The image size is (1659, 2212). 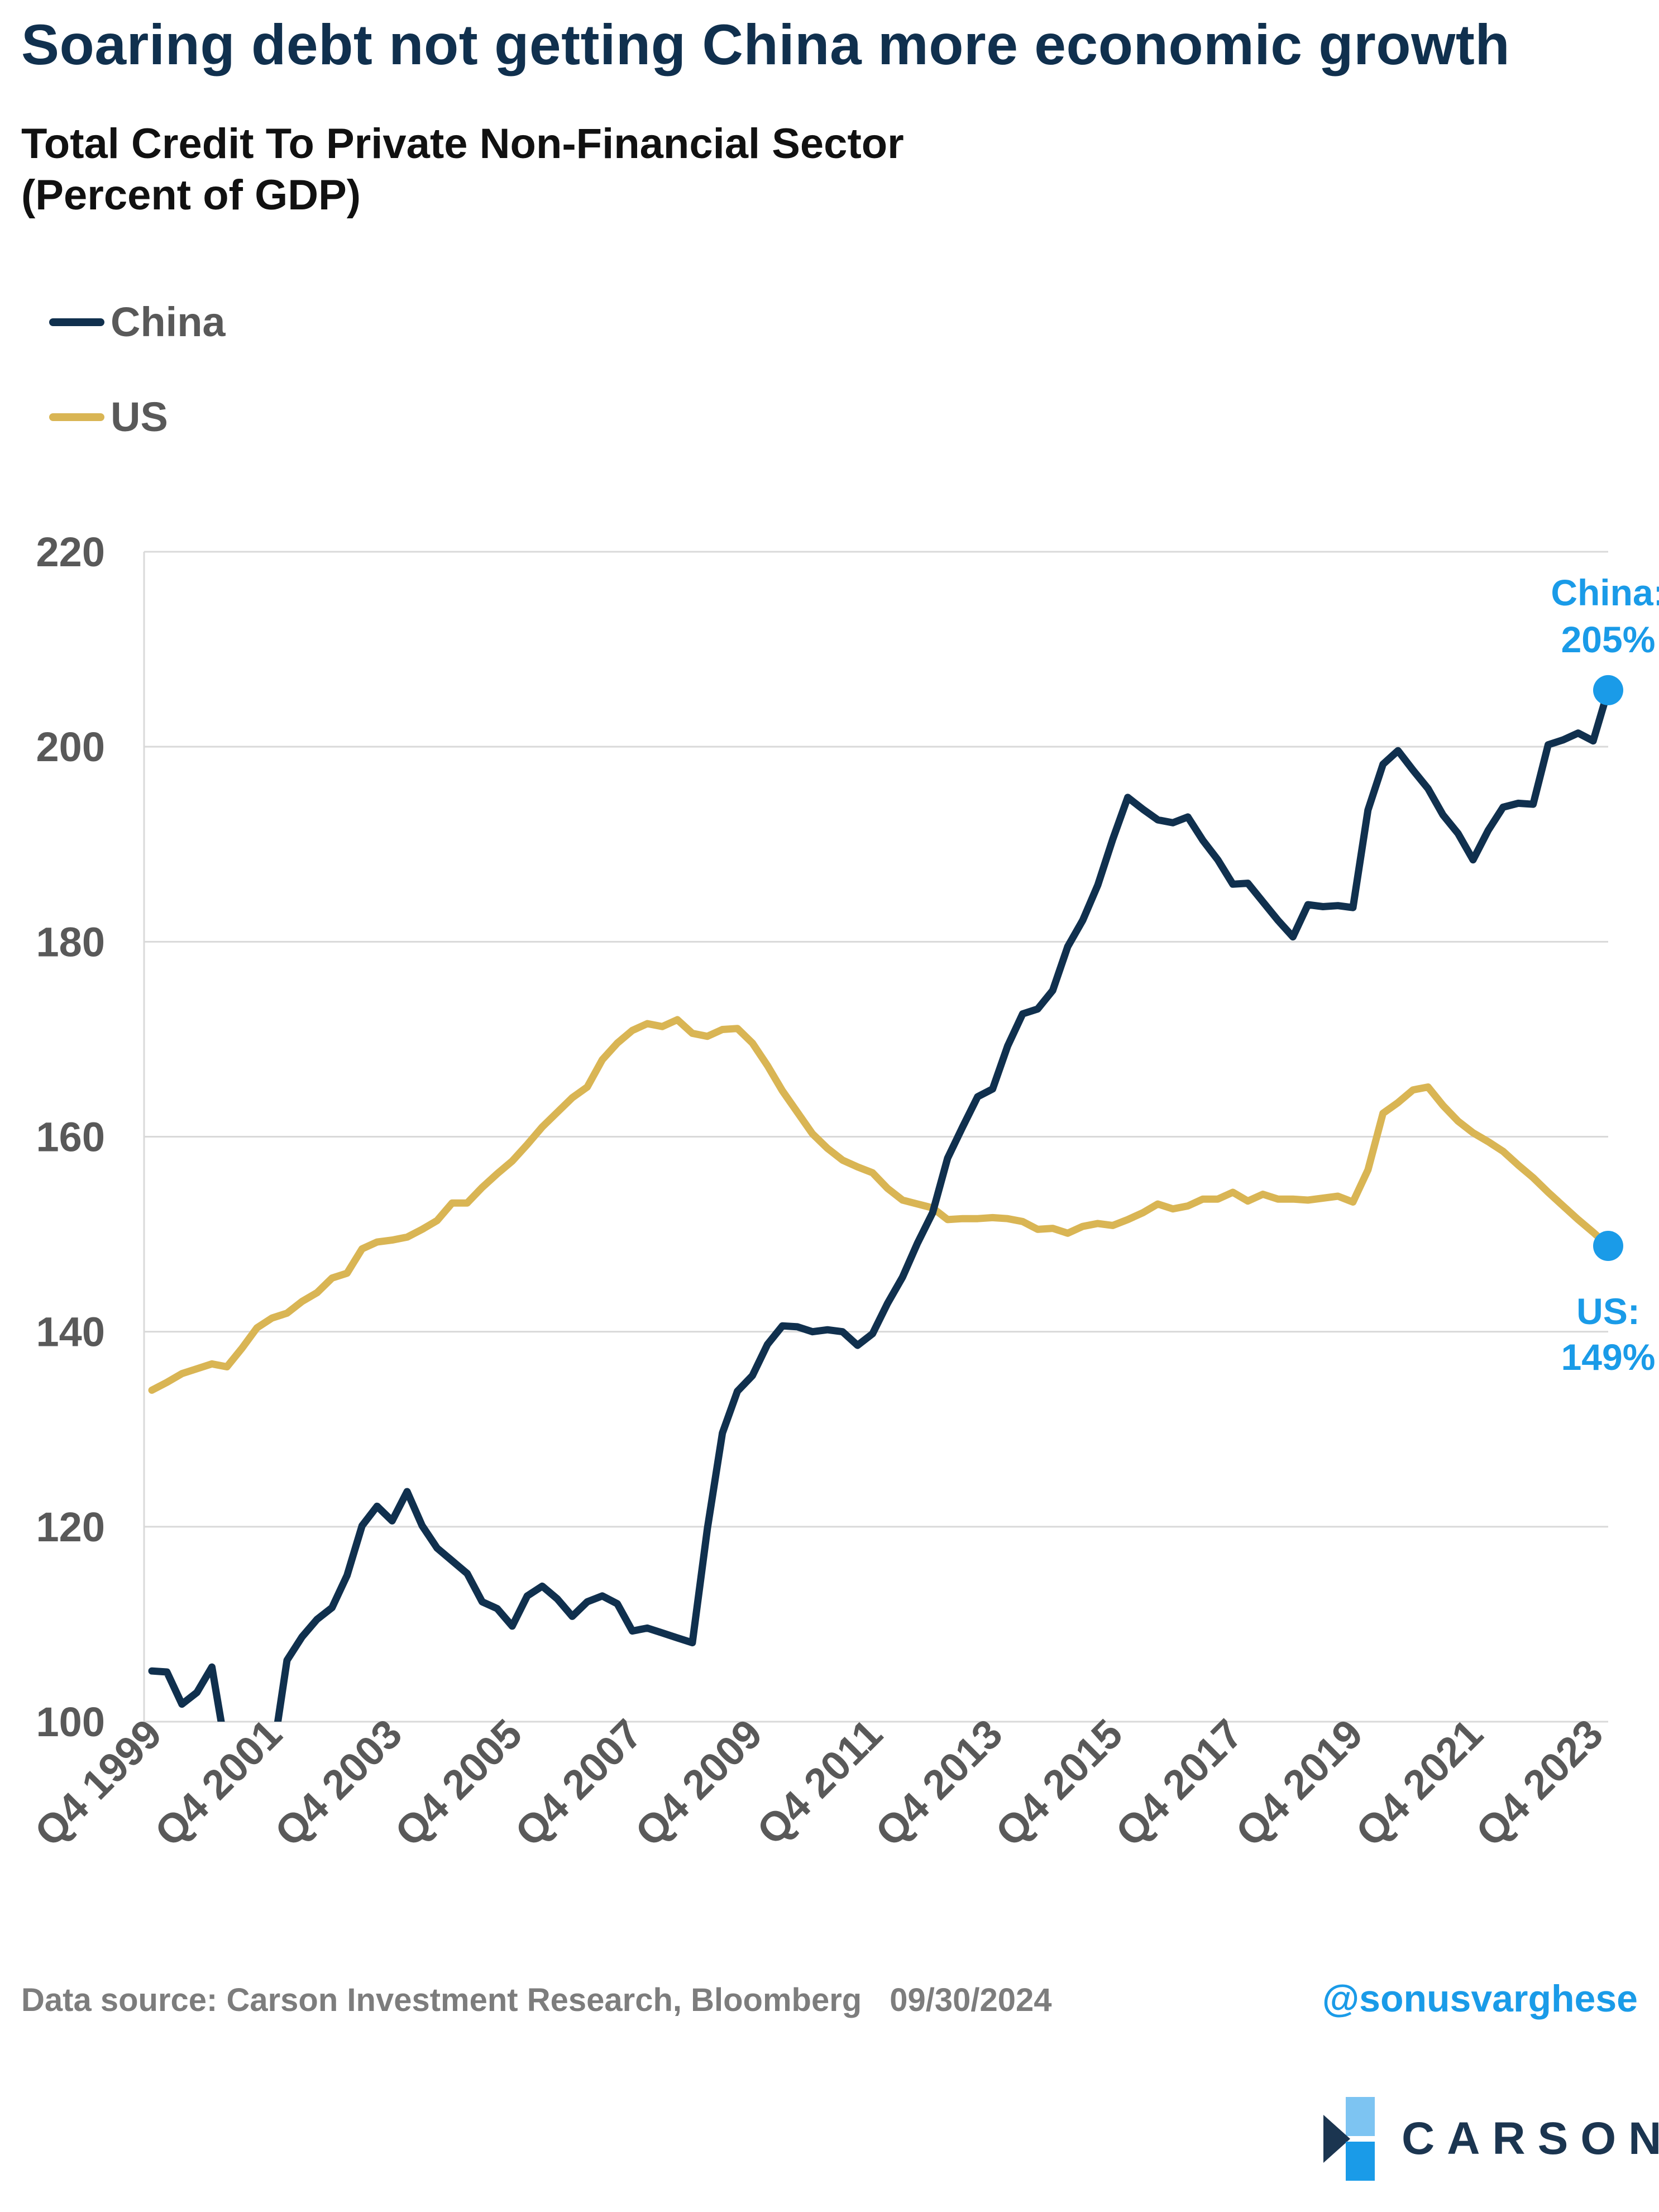 I want to click on annotation-china-label: China:, so click(x=1605, y=592).